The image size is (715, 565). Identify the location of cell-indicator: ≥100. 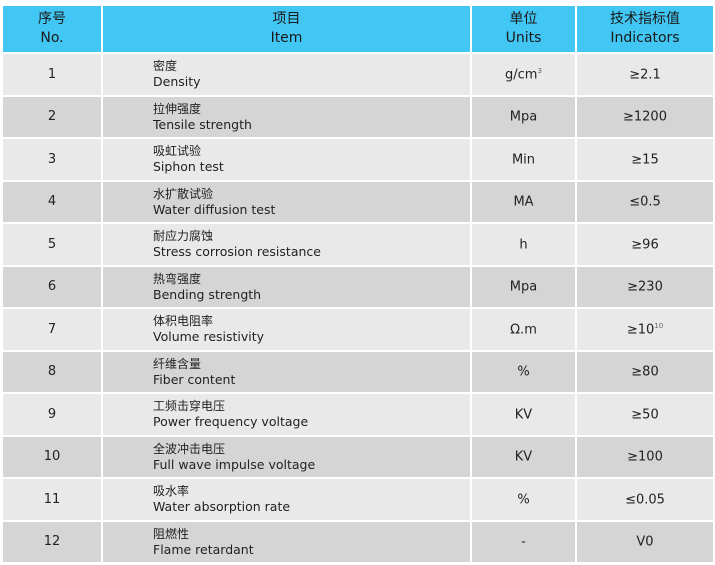
(645, 456).